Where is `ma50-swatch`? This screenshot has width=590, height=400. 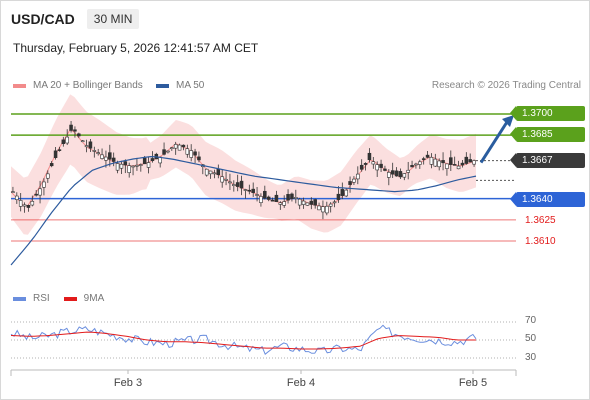 ma50-swatch is located at coordinates (162, 85).